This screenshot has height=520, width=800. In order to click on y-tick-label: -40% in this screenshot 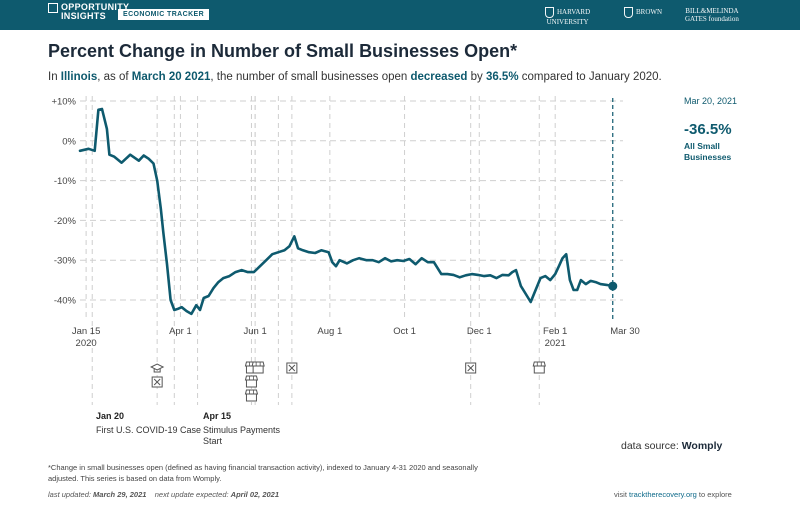, I will do `click(65, 301)`.